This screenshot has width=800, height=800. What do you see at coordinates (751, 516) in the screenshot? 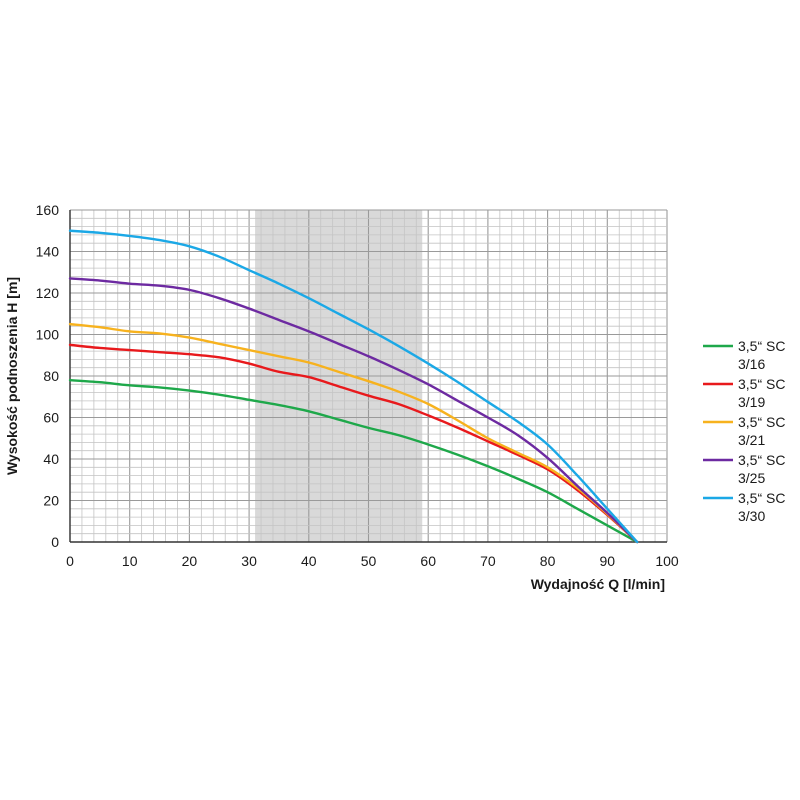
I see `legend-label-model: 3/30` at bounding box center [751, 516].